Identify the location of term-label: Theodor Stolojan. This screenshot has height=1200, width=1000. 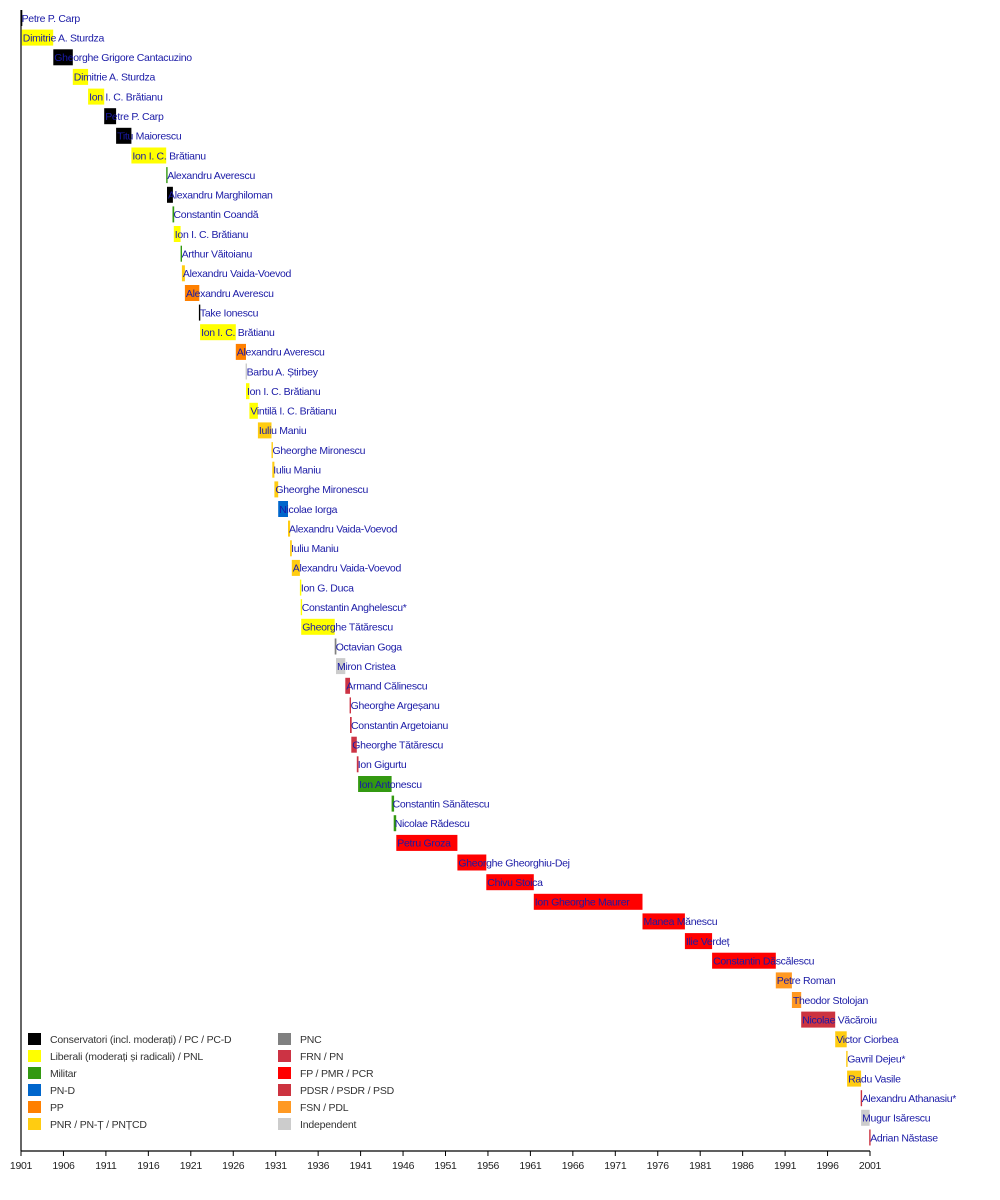
(831, 1001).